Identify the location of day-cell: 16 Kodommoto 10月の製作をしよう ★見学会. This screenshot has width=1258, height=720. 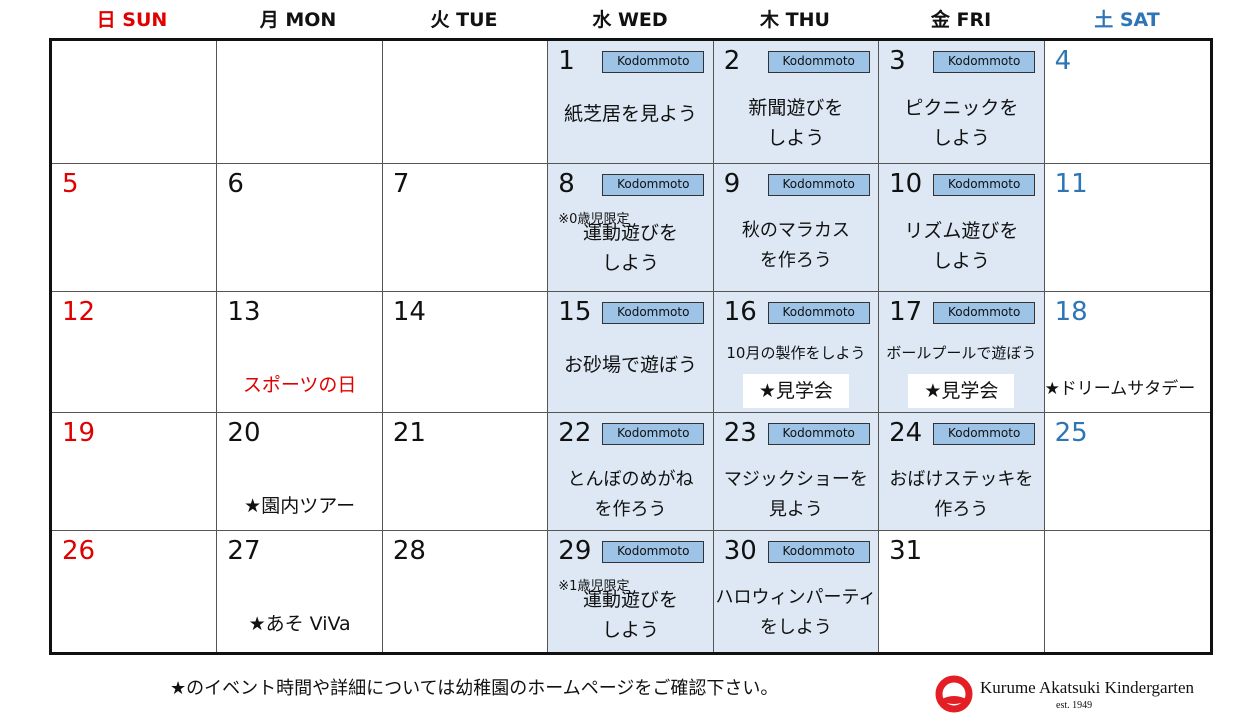
(796, 352).